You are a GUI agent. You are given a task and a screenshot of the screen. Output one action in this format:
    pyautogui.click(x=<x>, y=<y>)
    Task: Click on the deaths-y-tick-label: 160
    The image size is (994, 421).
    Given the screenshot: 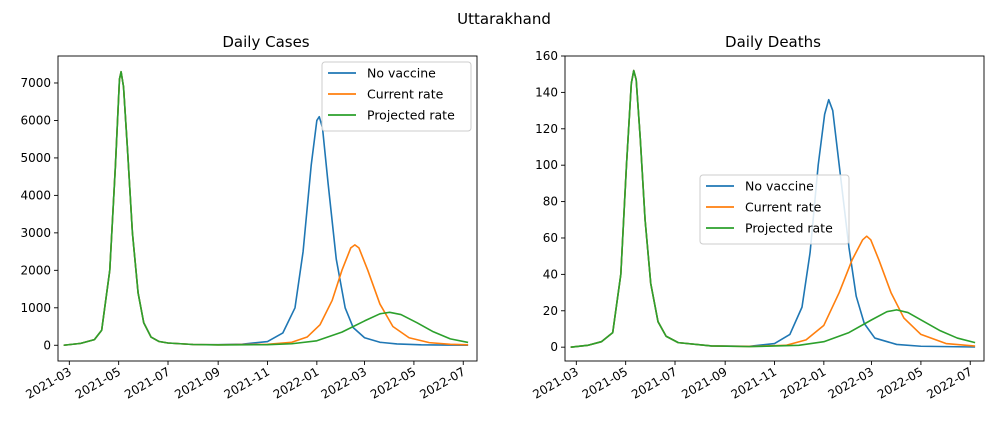 What is the action you would take?
    pyautogui.click(x=546, y=56)
    